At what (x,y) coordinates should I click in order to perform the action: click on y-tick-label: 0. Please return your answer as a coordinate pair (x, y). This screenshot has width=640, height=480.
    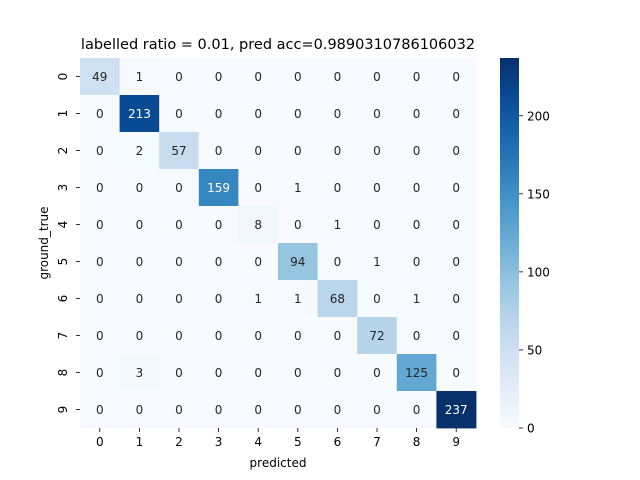
    Looking at the image, I should click on (63, 77).